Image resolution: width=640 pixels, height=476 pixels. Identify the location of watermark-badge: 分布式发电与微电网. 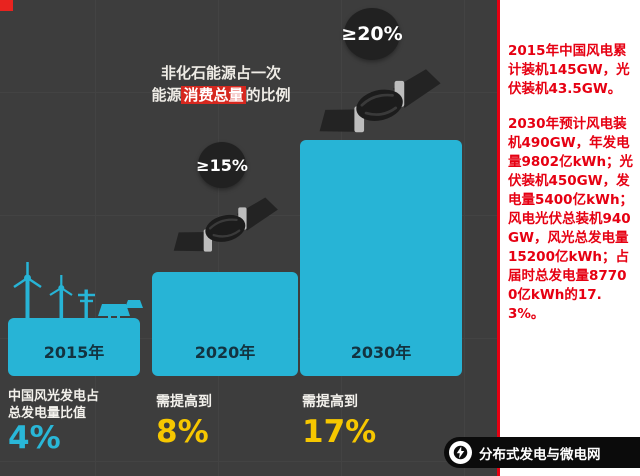
(542, 452).